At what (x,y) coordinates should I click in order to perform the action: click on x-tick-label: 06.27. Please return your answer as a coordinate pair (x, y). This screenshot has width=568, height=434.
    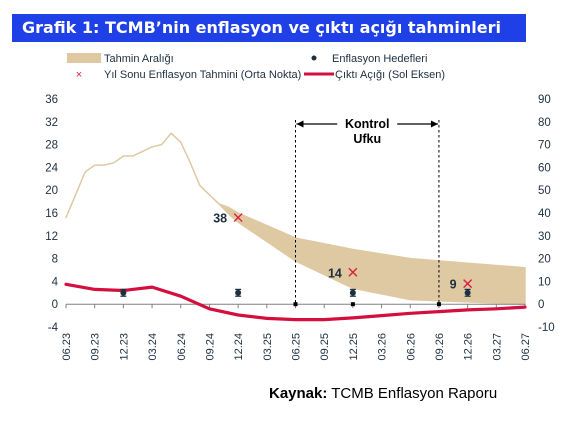
    Looking at the image, I should click on (526, 347).